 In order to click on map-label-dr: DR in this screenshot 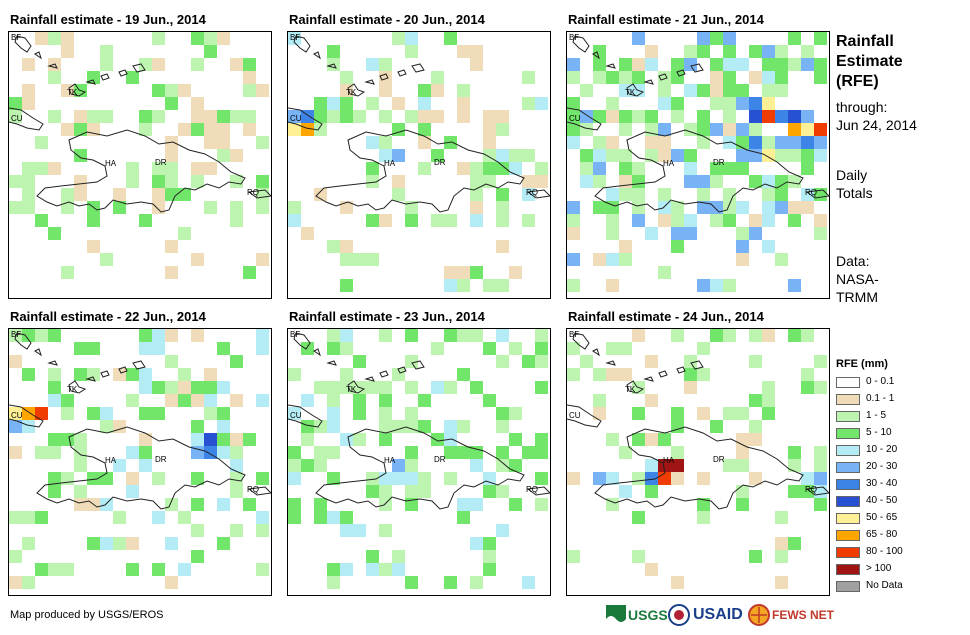, I will do `click(161, 459)`.